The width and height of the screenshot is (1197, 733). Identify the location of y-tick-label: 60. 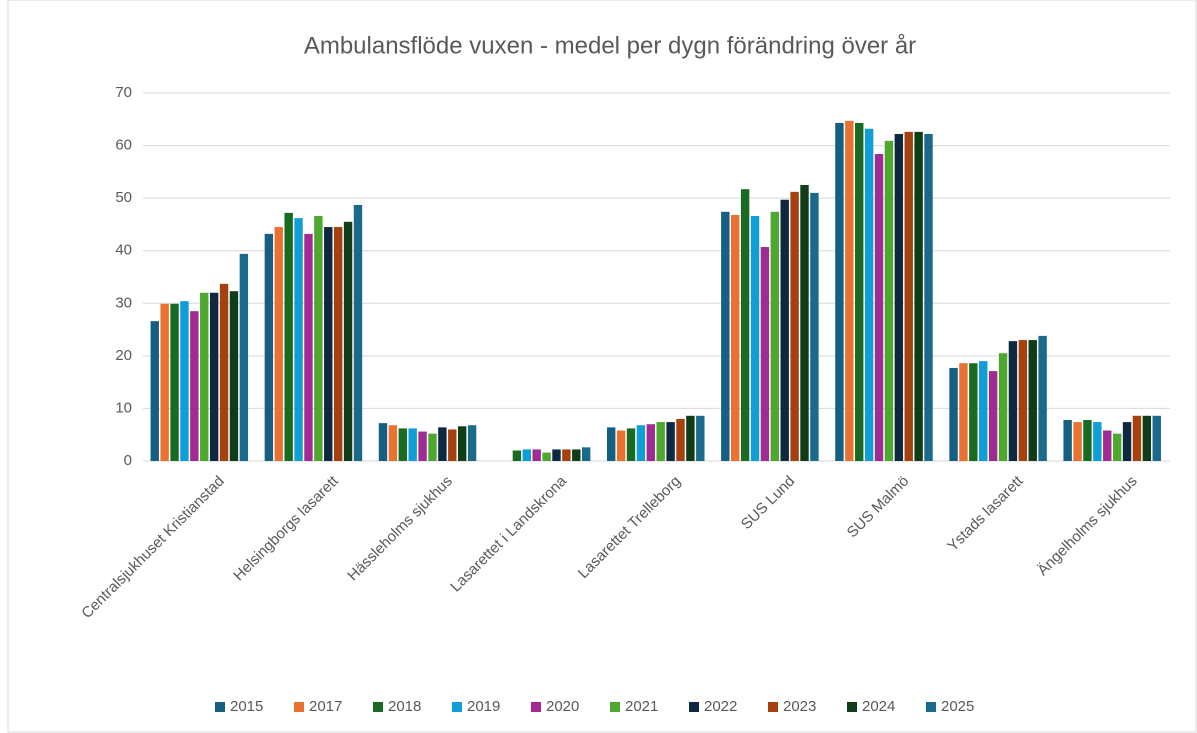
(123, 145).